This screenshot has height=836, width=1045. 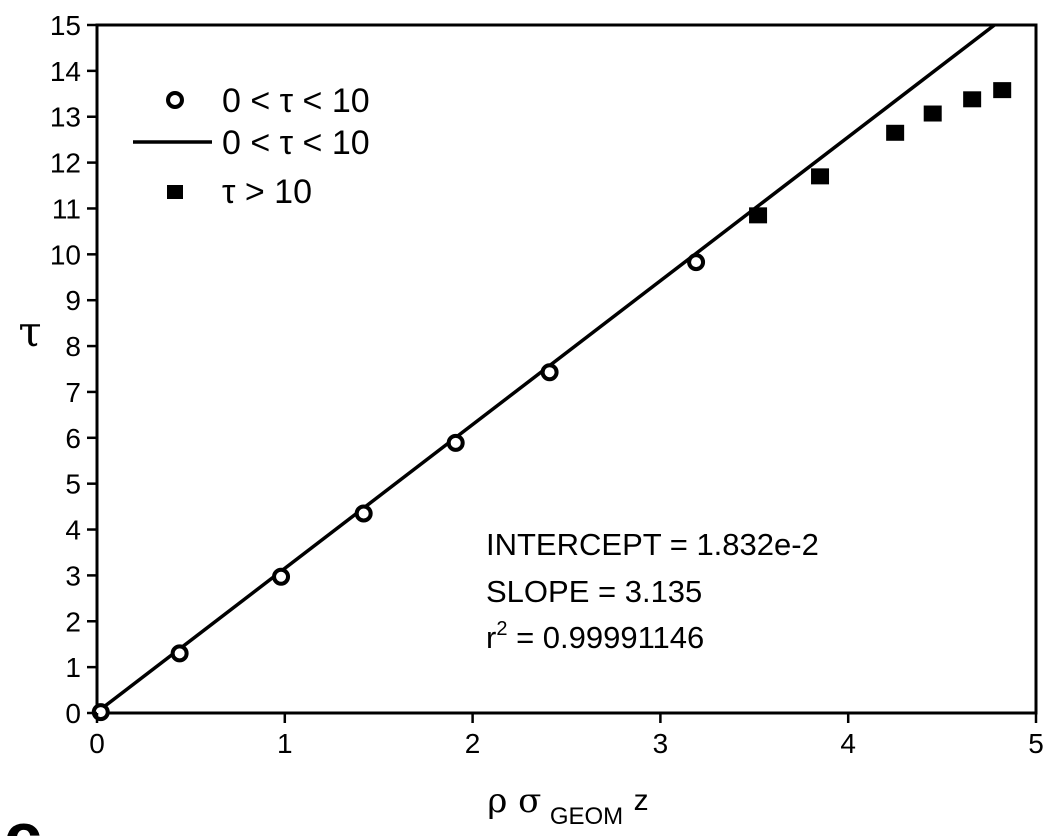 I want to click on legend-open-circle-marker, so click(x=175, y=100).